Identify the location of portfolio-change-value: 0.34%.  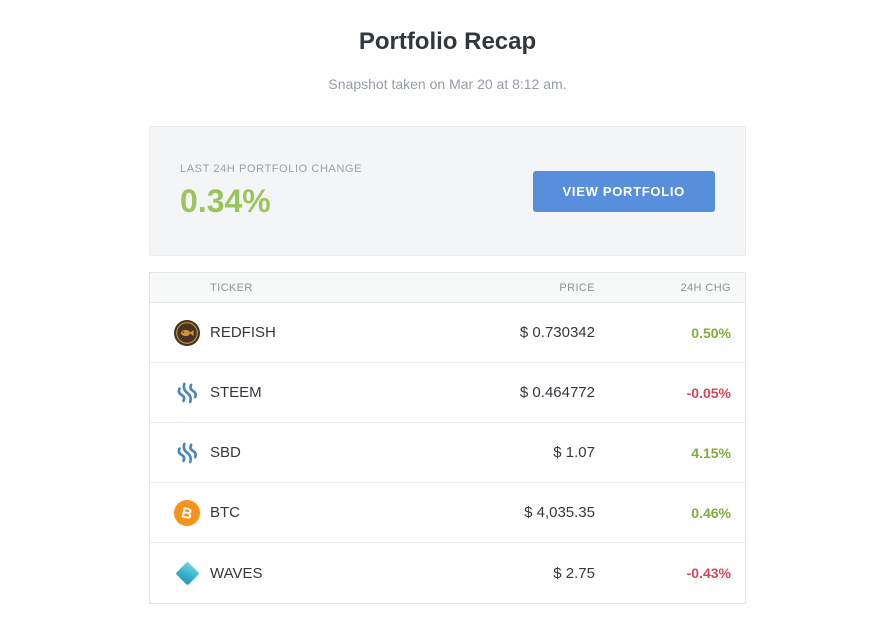
(225, 200).